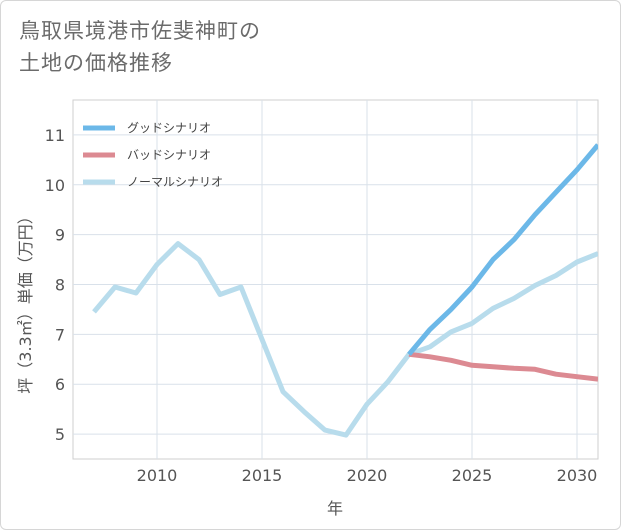 The height and width of the screenshot is (530, 621). What do you see at coordinates (157, 475) in the screenshot?
I see `x-tick-label: 2010` at bounding box center [157, 475].